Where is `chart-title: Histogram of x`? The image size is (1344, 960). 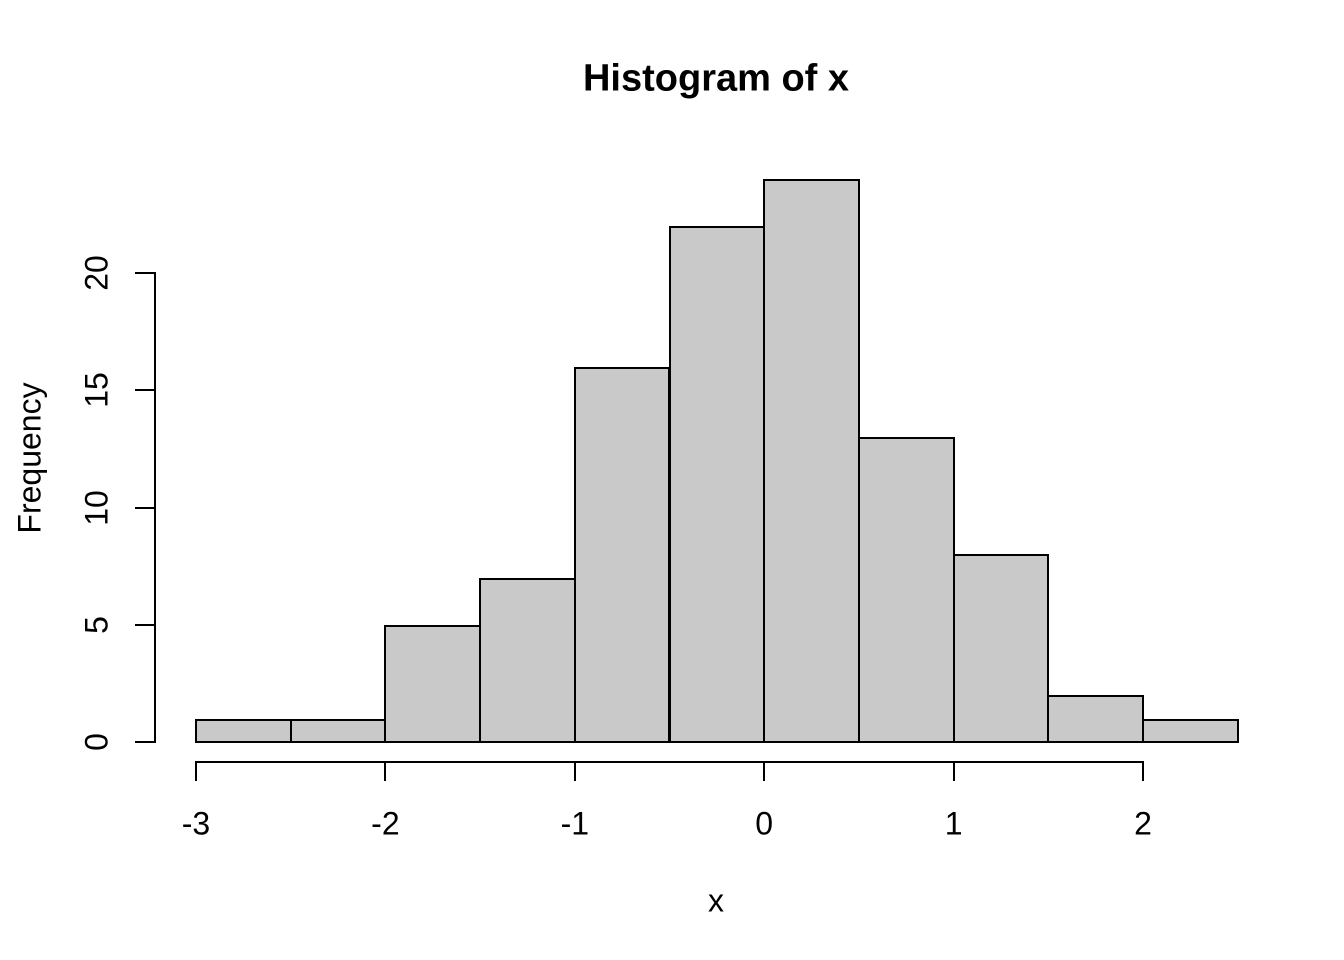 chart-title: Histogram of x is located at coordinates (716, 78).